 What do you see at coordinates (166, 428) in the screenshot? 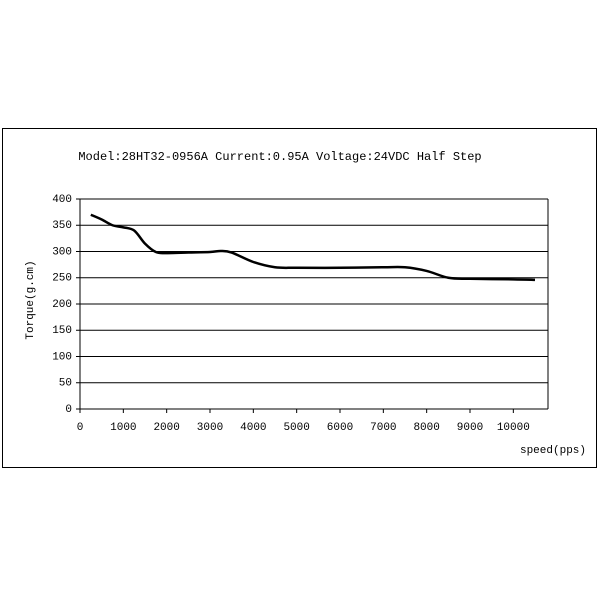
I see `x-tick-label: 2000` at bounding box center [166, 428].